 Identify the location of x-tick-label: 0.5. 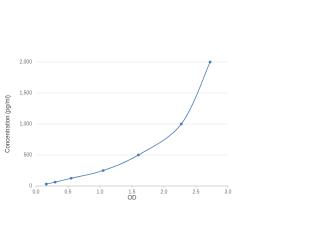
(68, 192).